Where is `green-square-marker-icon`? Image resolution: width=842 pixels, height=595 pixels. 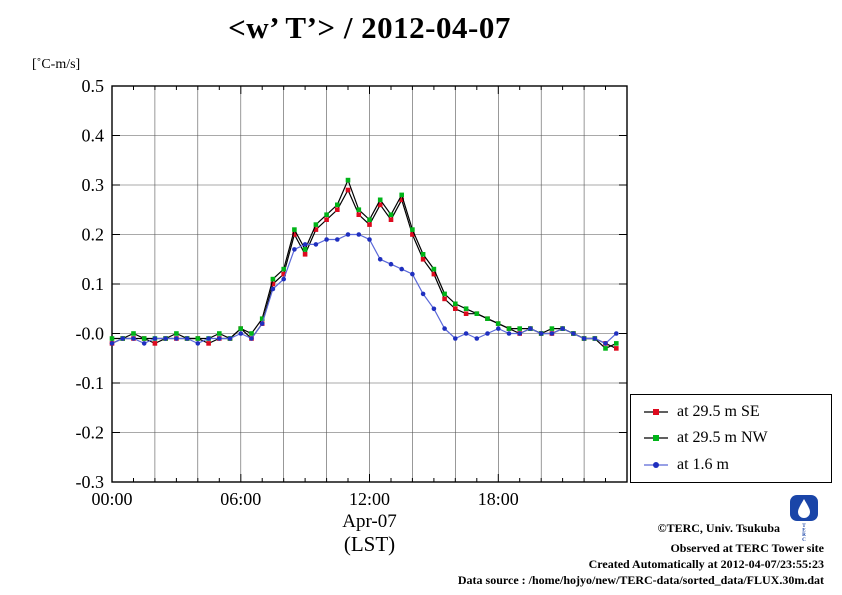 green-square-marker-icon is located at coordinates (656, 438).